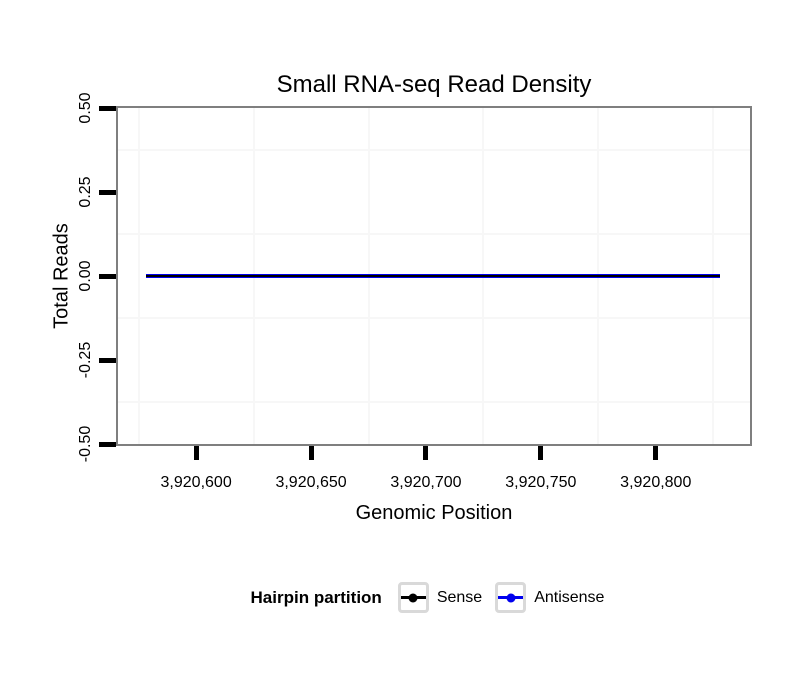 The height and width of the screenshot is (690, 810). I want to click on y-tick-label: 0.25, so click(85, 192).